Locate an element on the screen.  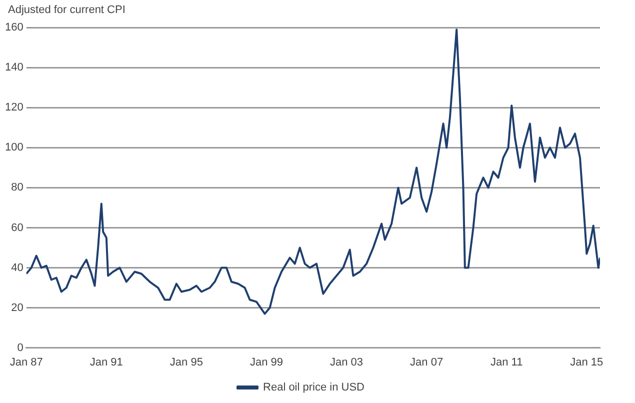
x-tick-label: Jan 03 is located at coordinates (347, 362).